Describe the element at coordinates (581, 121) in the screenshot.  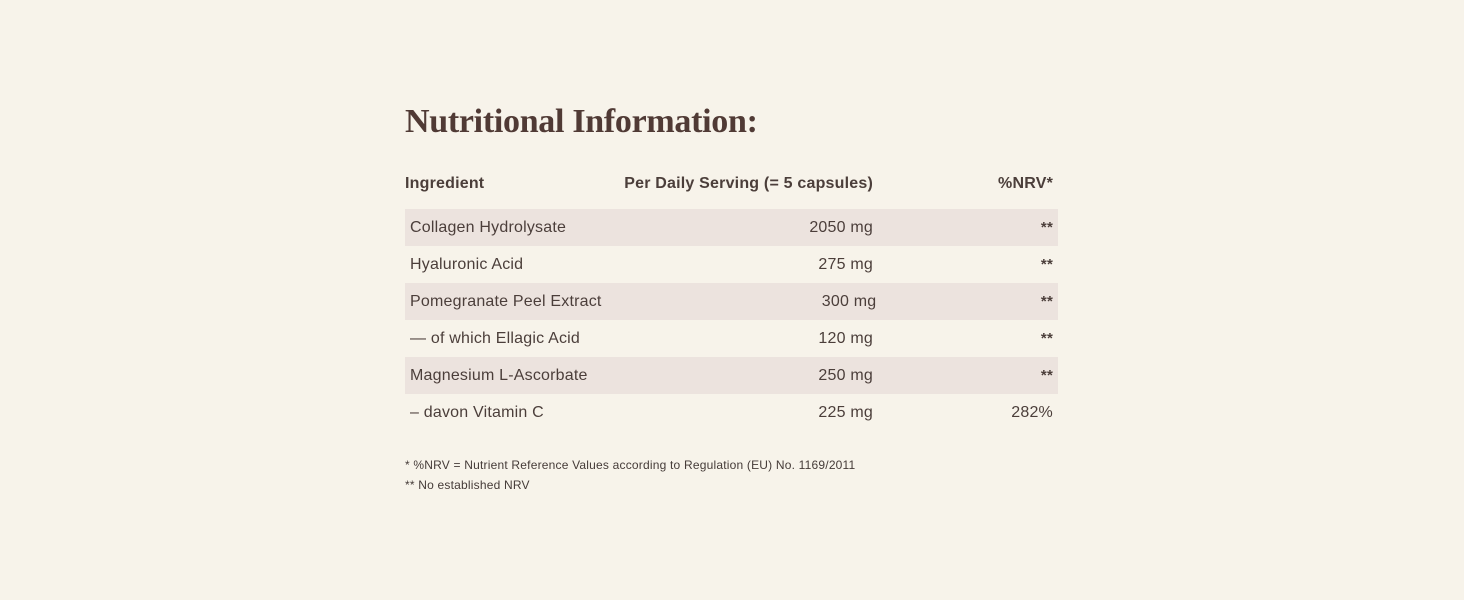
I see `page-title: Nutritional Information:` at that location.